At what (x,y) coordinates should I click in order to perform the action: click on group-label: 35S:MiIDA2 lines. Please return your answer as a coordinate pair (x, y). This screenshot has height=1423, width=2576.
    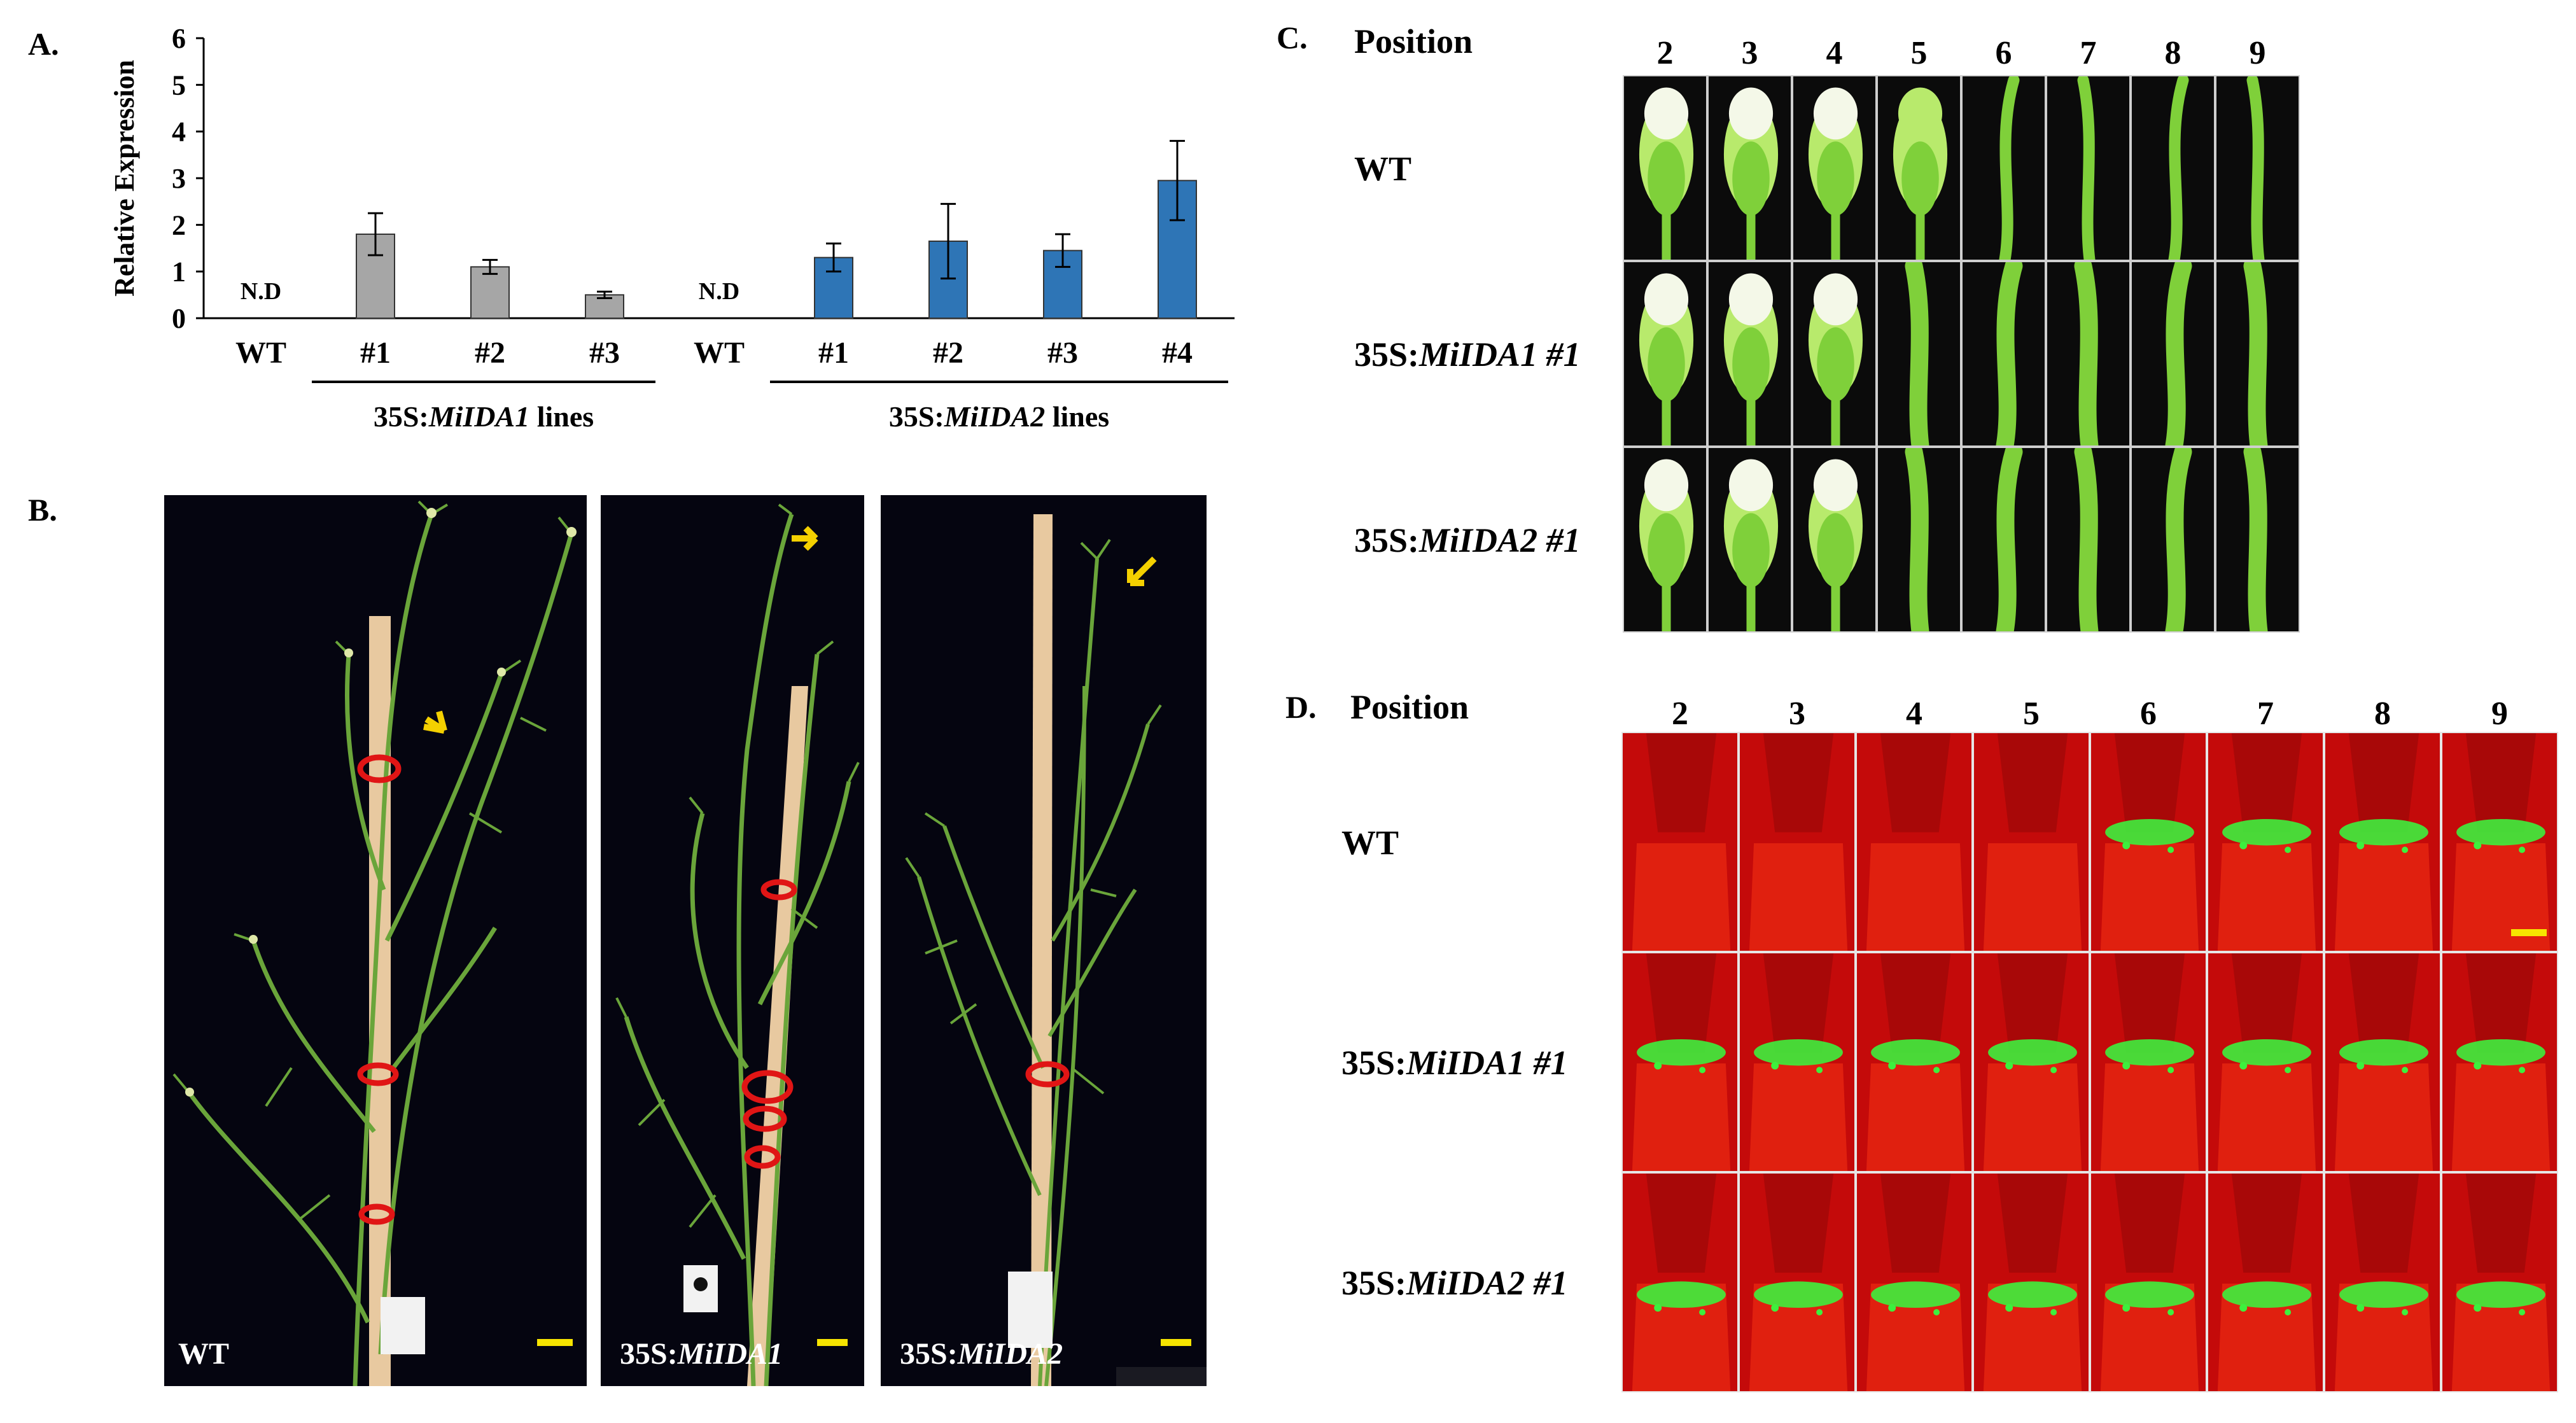
    Looking at the image, I should click on (999, 416).